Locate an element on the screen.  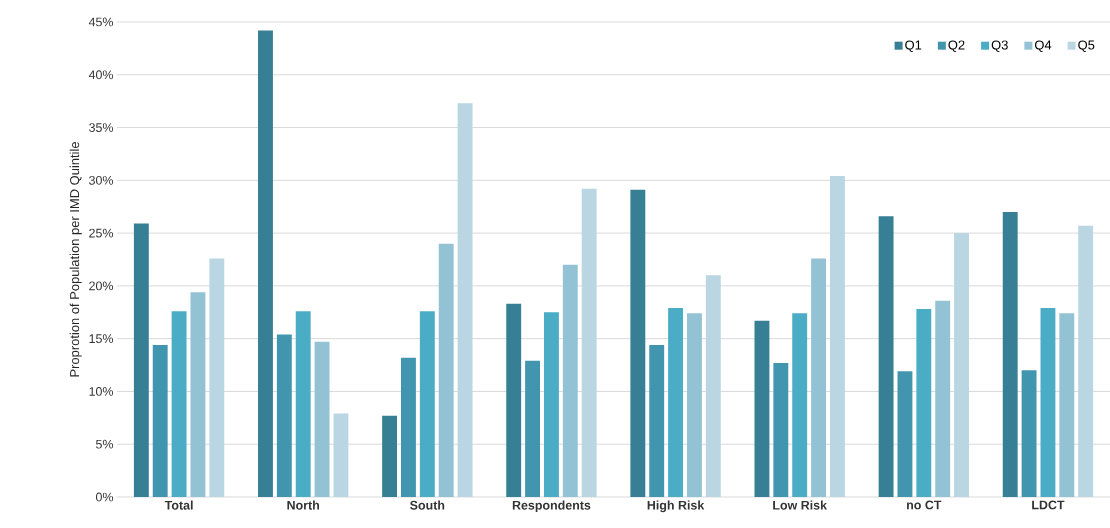
y-tick-label: 20% is located at coordinates (101, 286).